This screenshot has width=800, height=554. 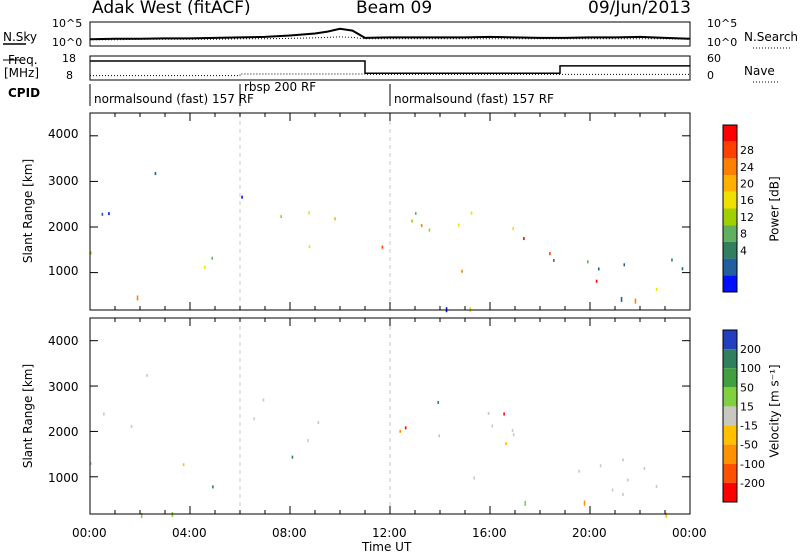 What do you see at coordinates (67, 23) in the screenshot?
I see `noise-left-tick-top: 10^5` at bounding box center [67, 23].